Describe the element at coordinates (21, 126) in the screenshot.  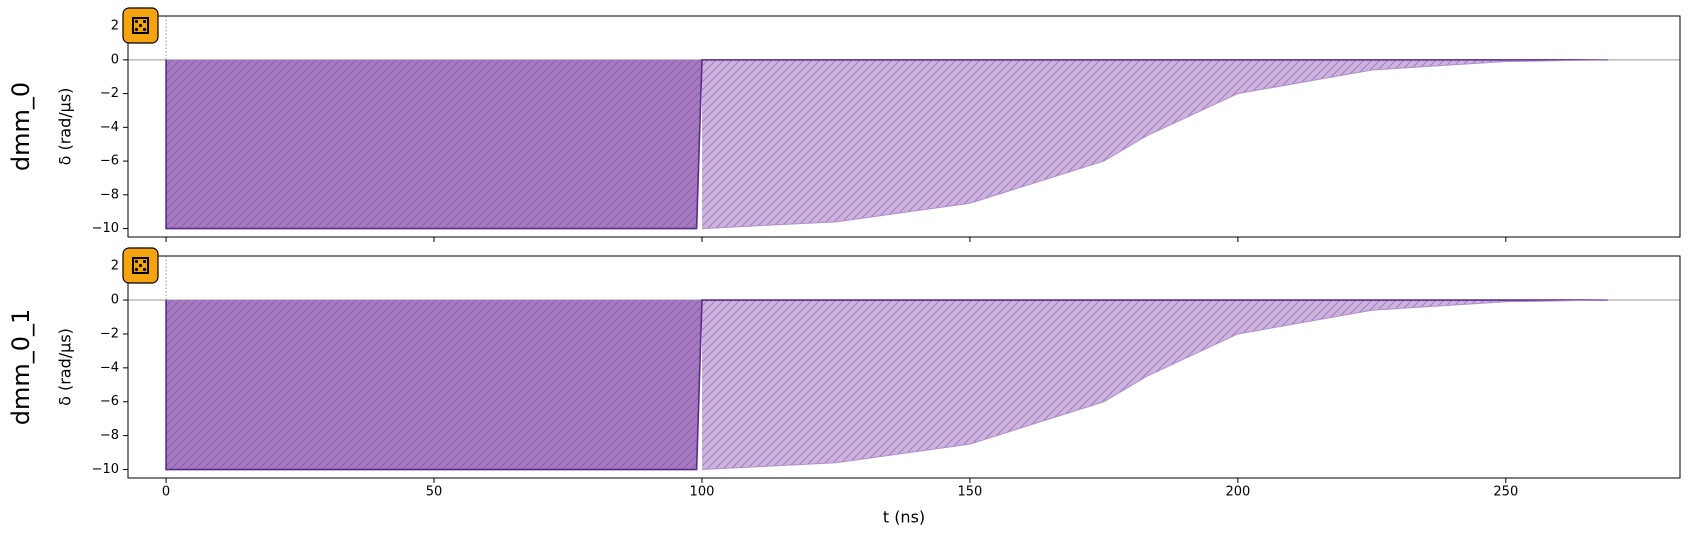
I see `channel-label: dmm_0` at that location.